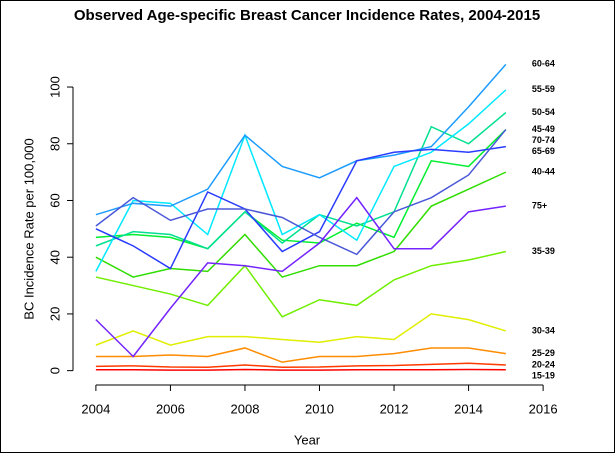 The image size is (615, 453). What do you see at coordinates (54, 200) in the screenshot?
I see `y-tick-label: 60` at bounding box center [54, 200].